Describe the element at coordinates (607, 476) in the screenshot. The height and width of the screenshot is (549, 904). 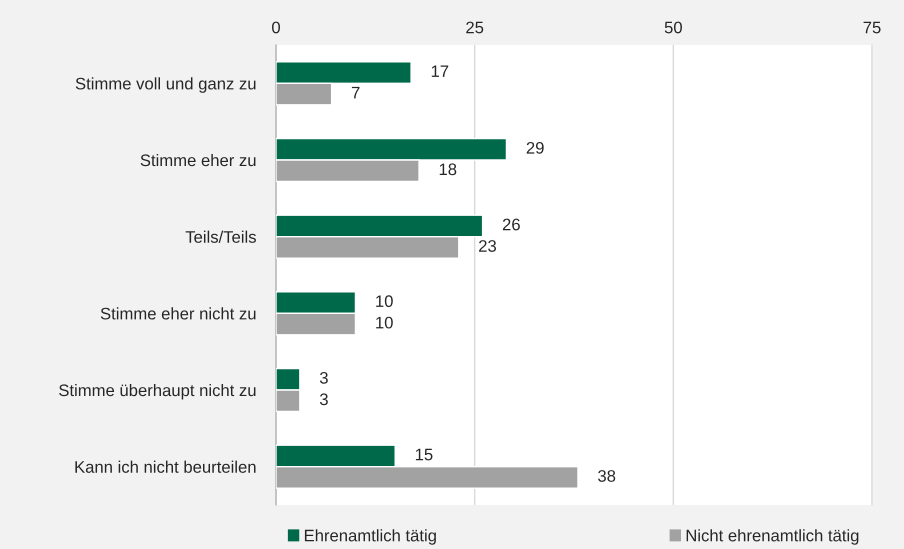
I see `data-label: 38` at that location.